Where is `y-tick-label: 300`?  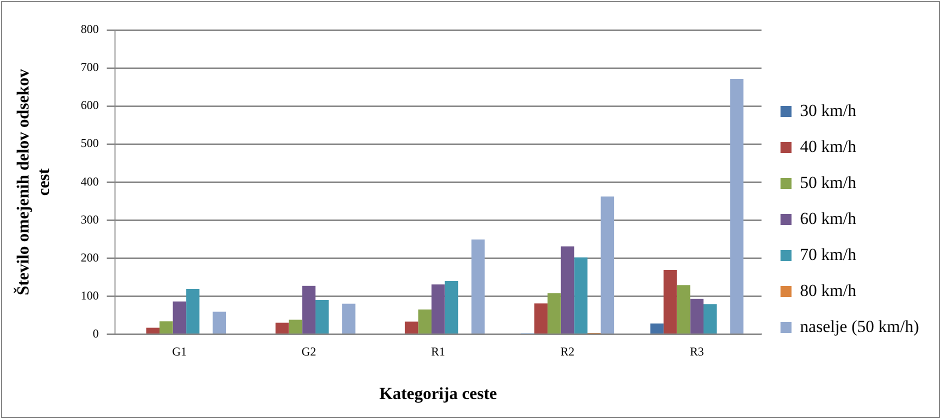 y-tick-label: 300 is located at coordinates (89, 219).